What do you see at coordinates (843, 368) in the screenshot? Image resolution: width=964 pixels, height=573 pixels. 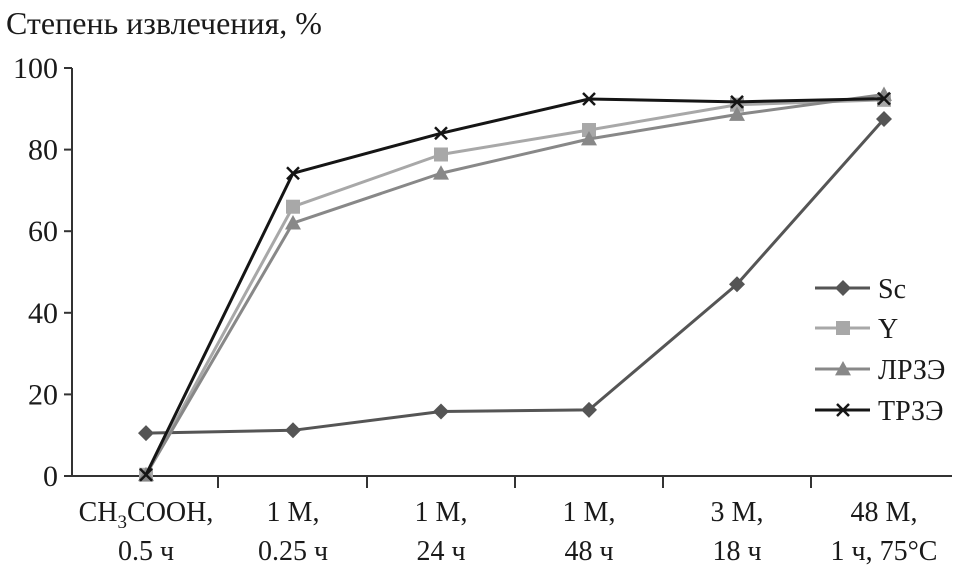 I see `legend-marker-лрзэ` at bounding box center [843, 368].